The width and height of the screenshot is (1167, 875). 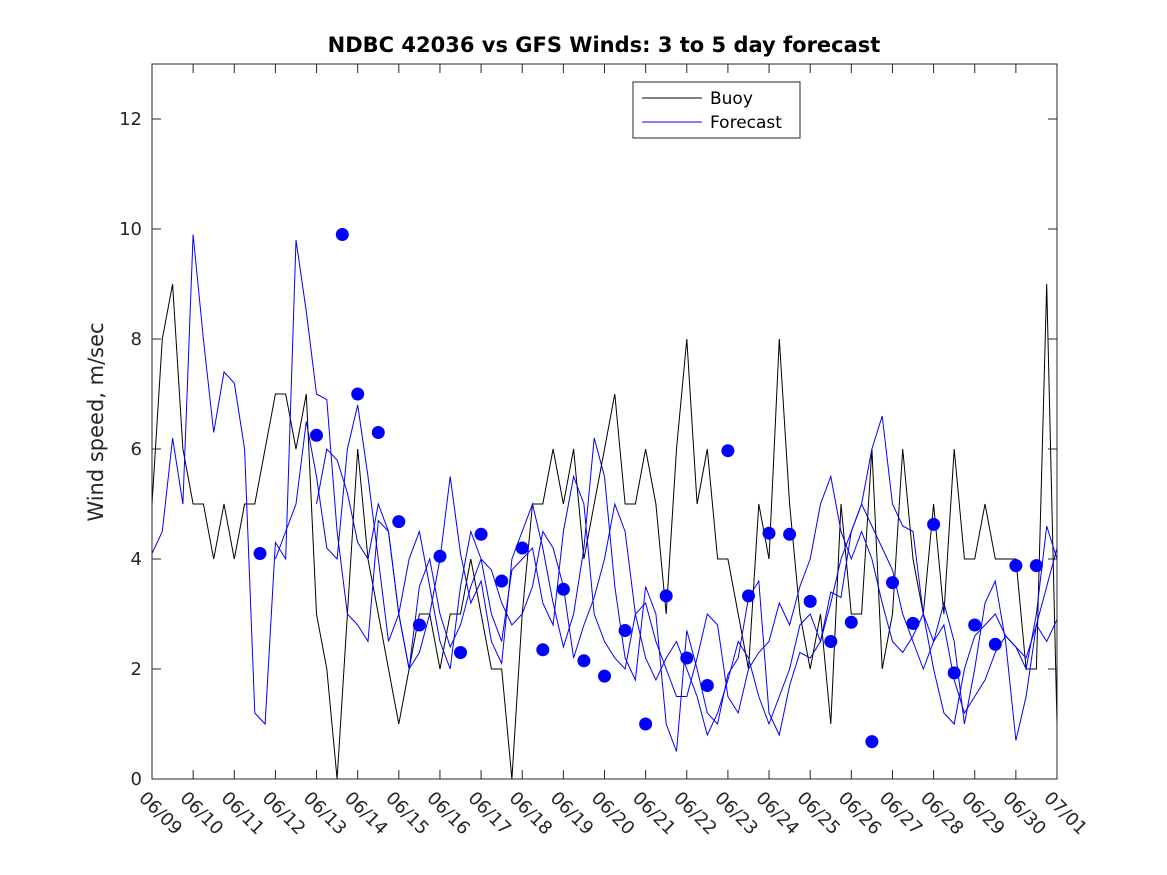 What do you see at coordinates (736, 814) in the screenshot?
I see `x-tick-label: 06/23` at bounding box center [736, 814].